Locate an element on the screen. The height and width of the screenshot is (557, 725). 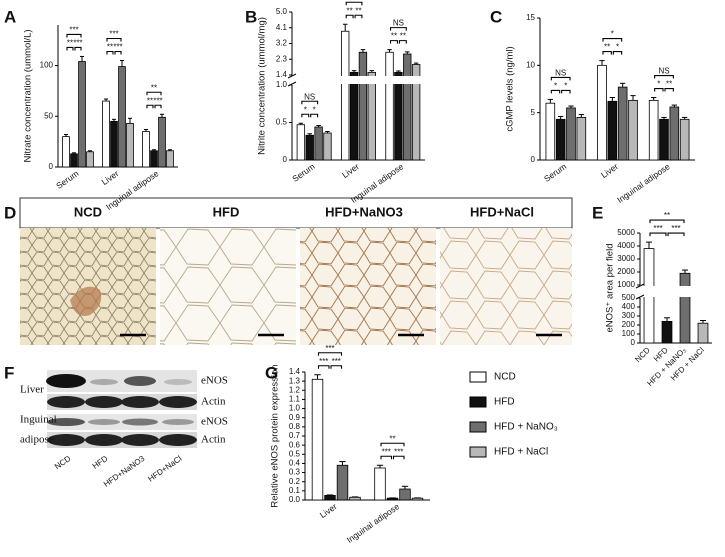
panel-letter: E is located at coordinates (597, 212).